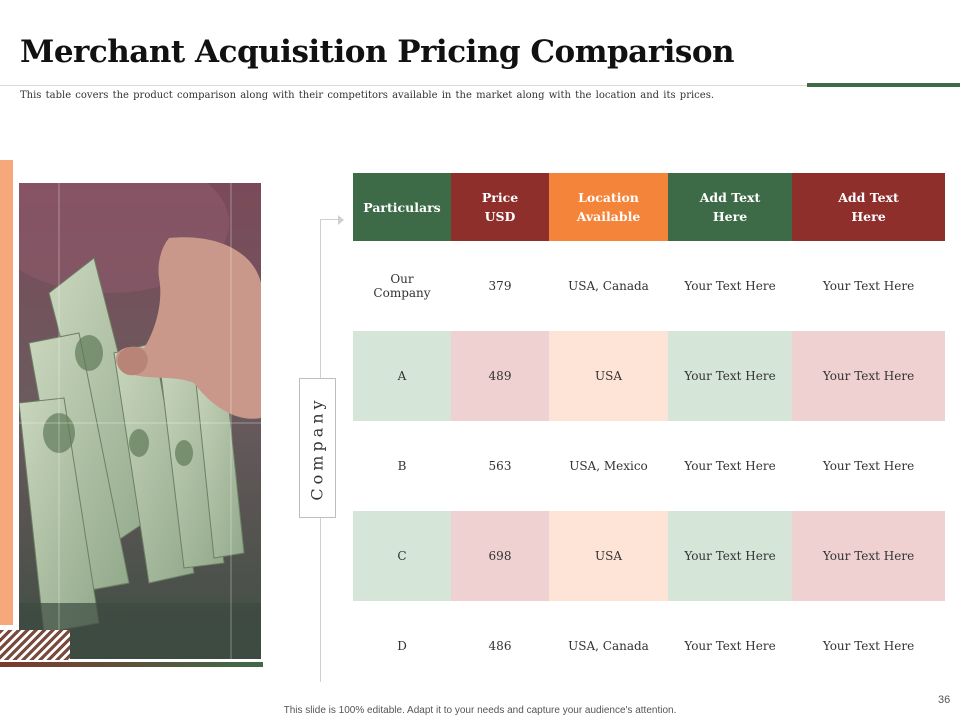 This screenshot has width=960, height=720. Describe the element at coordinates (500, 286) in the screenshot. I see `cell-price: 379` at that location.